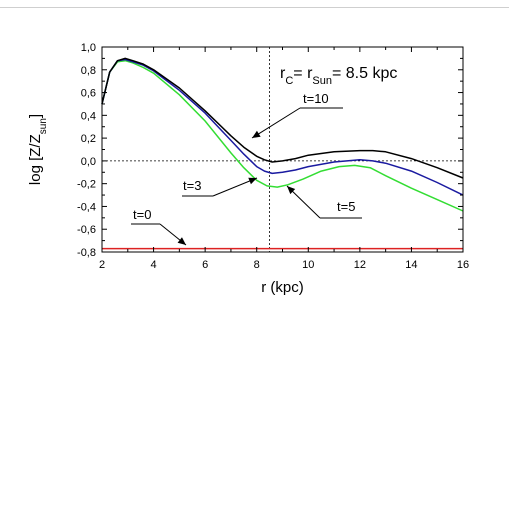 The width and height of the screenshot is (509, 528). What do you see at coordinates (88, 139) in the screenshot?
I see `y-tick-label: 0,2` at bounding box center [88, 139].